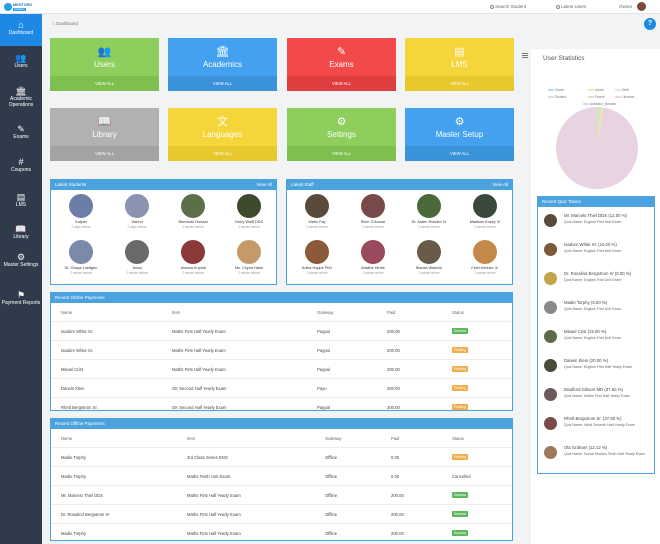 This screenshot has height=544, width=660. I want to click on person-card: Ms. Chyna Hane 2 weeks before, so click(249, 257).